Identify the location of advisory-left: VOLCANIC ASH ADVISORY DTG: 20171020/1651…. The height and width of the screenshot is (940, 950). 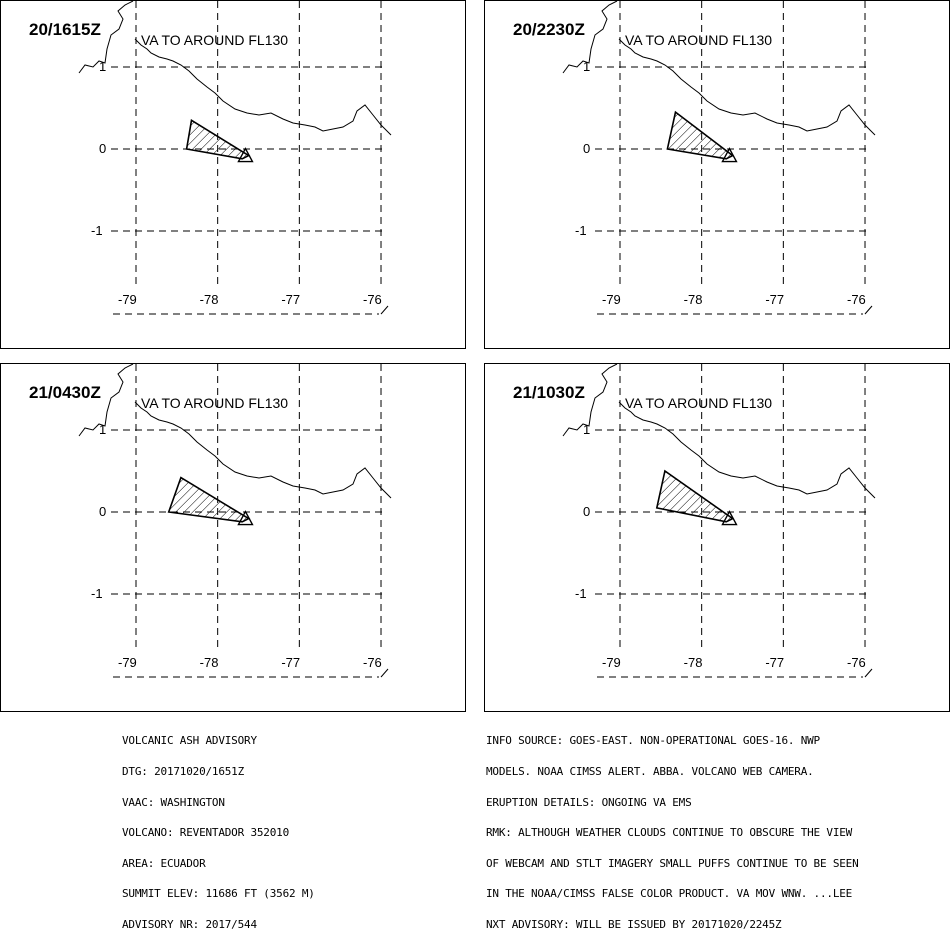
(218, 828).